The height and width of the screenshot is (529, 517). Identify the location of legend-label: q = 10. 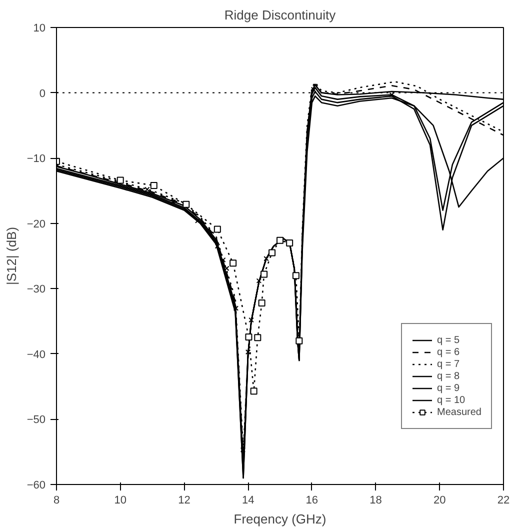
(451, 400).